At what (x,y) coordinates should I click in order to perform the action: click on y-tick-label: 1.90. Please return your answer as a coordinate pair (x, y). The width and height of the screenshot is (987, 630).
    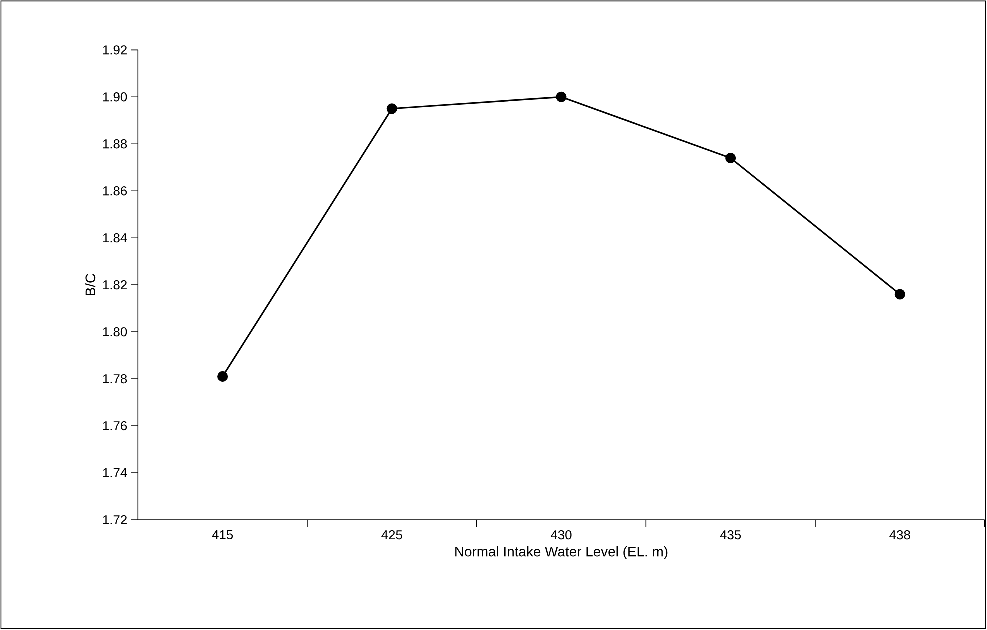
    Looking at the image, I should click on (115, 97).